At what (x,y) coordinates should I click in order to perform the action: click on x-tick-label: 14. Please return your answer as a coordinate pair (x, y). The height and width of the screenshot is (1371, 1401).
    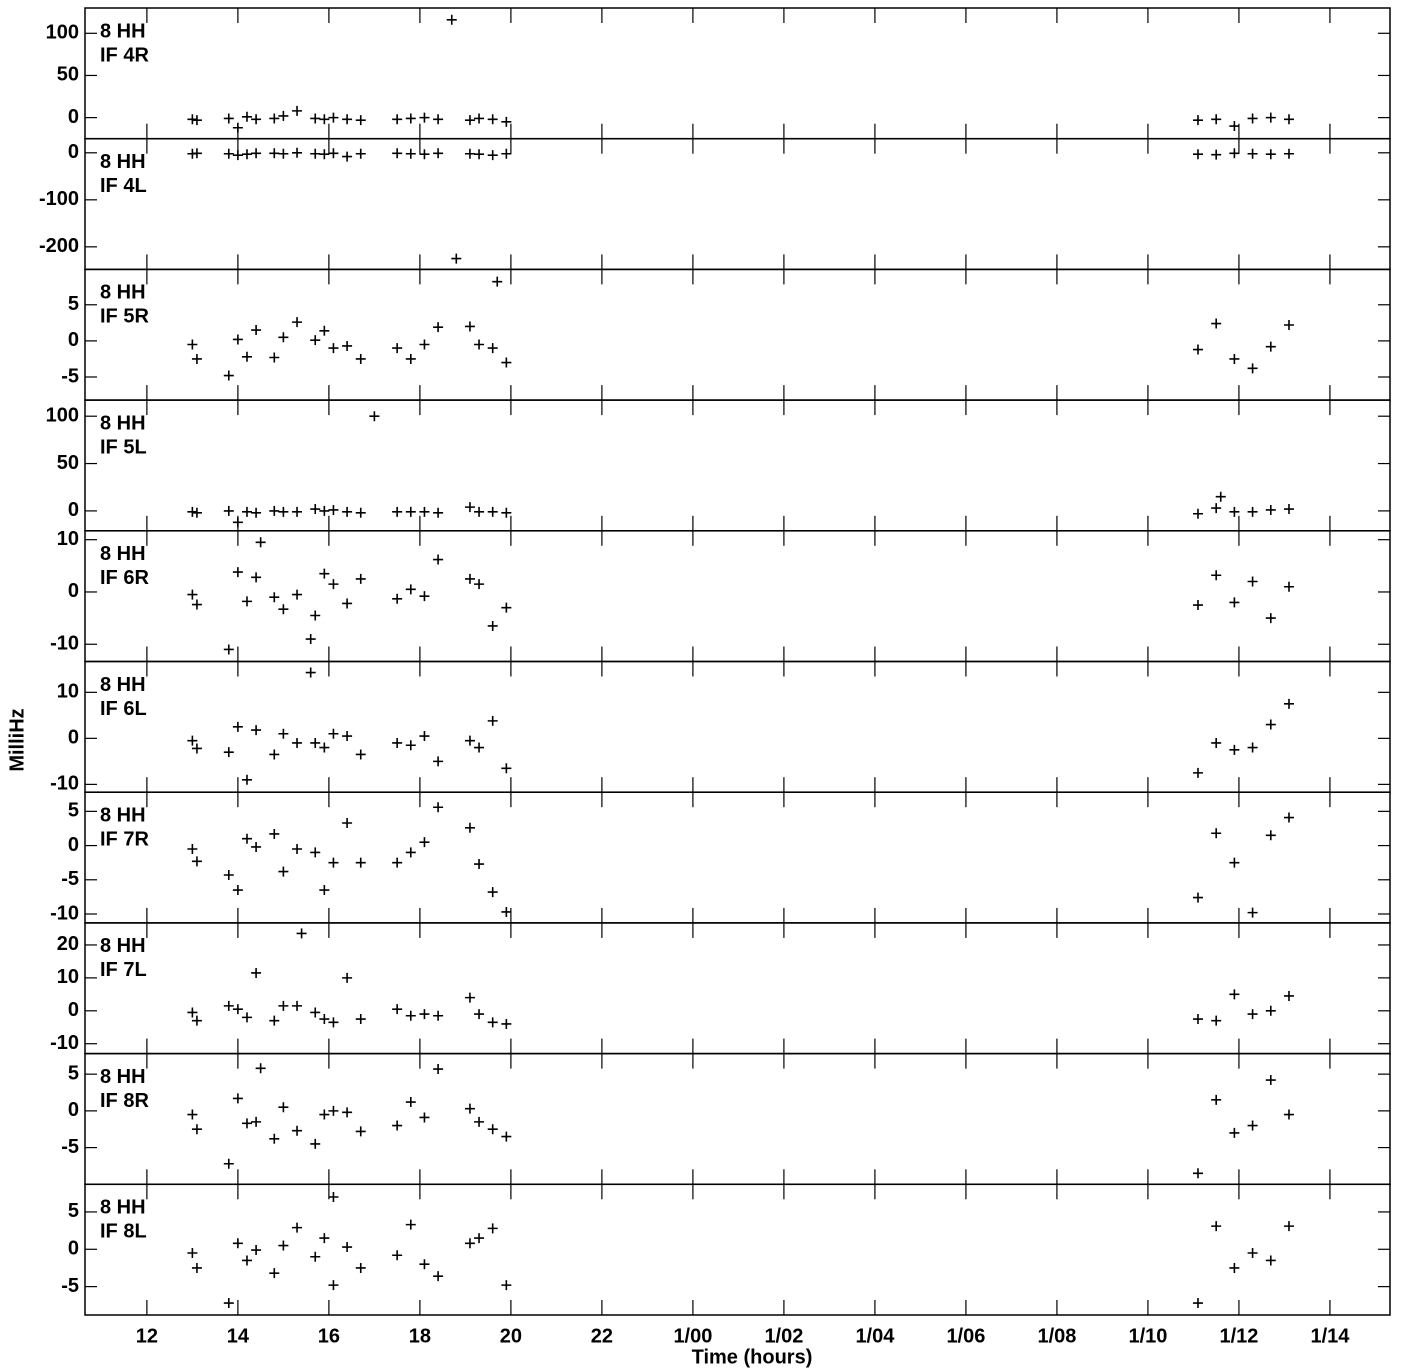
    Looking at the image, I should click on (238, 1336).